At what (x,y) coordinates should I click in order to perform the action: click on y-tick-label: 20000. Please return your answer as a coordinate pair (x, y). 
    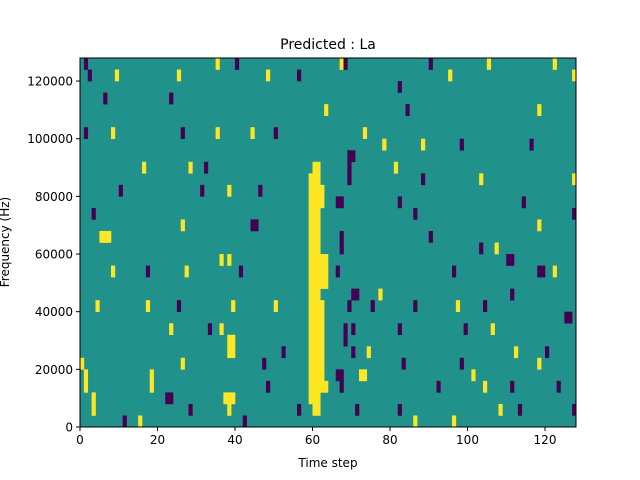
    Looking at the image, I should click on (54, 370).